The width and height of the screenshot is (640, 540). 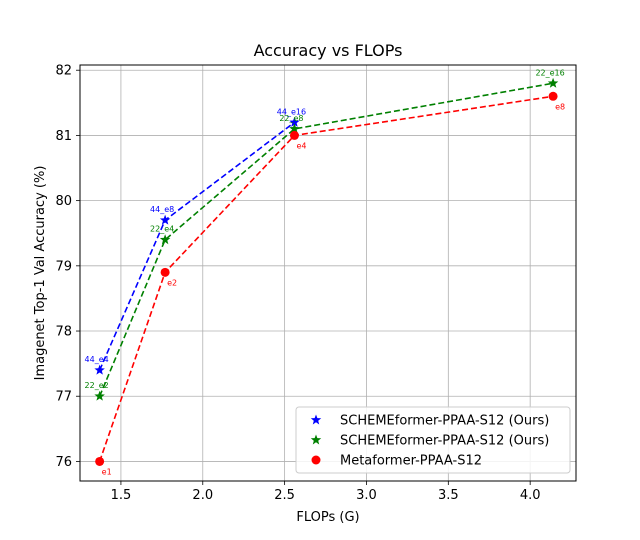 What do you see at coordinates (63, 266) in the screenshot?
I see `y-tick-label: 79` at bounding box center [63, 266].